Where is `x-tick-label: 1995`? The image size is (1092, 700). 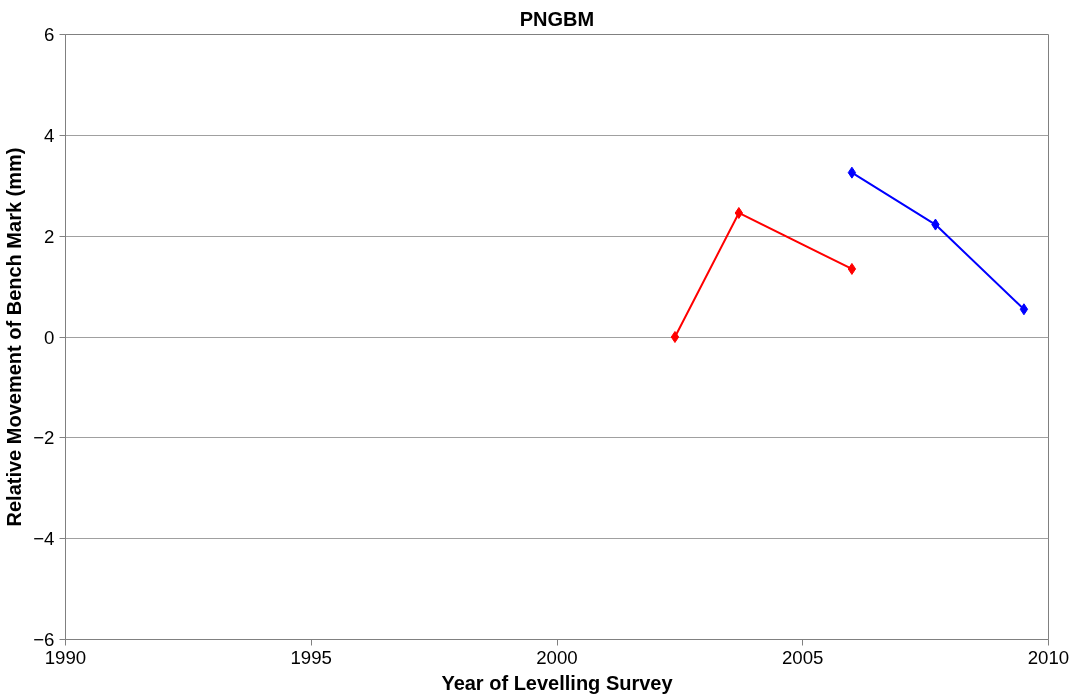 x-tick-label: 1995 is located at coordinates (311, 657).